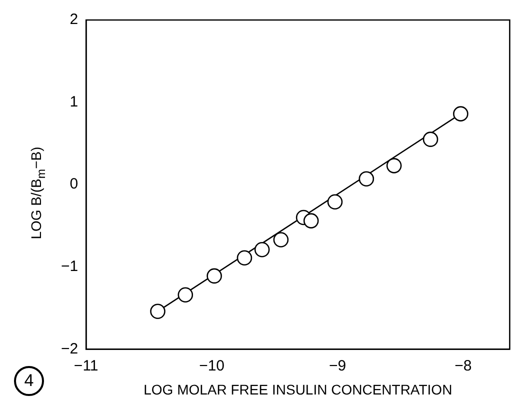 This screenshot has height=411, width=526. What do you see at coordinates (74, 184) in the screenshot?
I see `y-tick-label: 0` at bounding box center [74, 184].